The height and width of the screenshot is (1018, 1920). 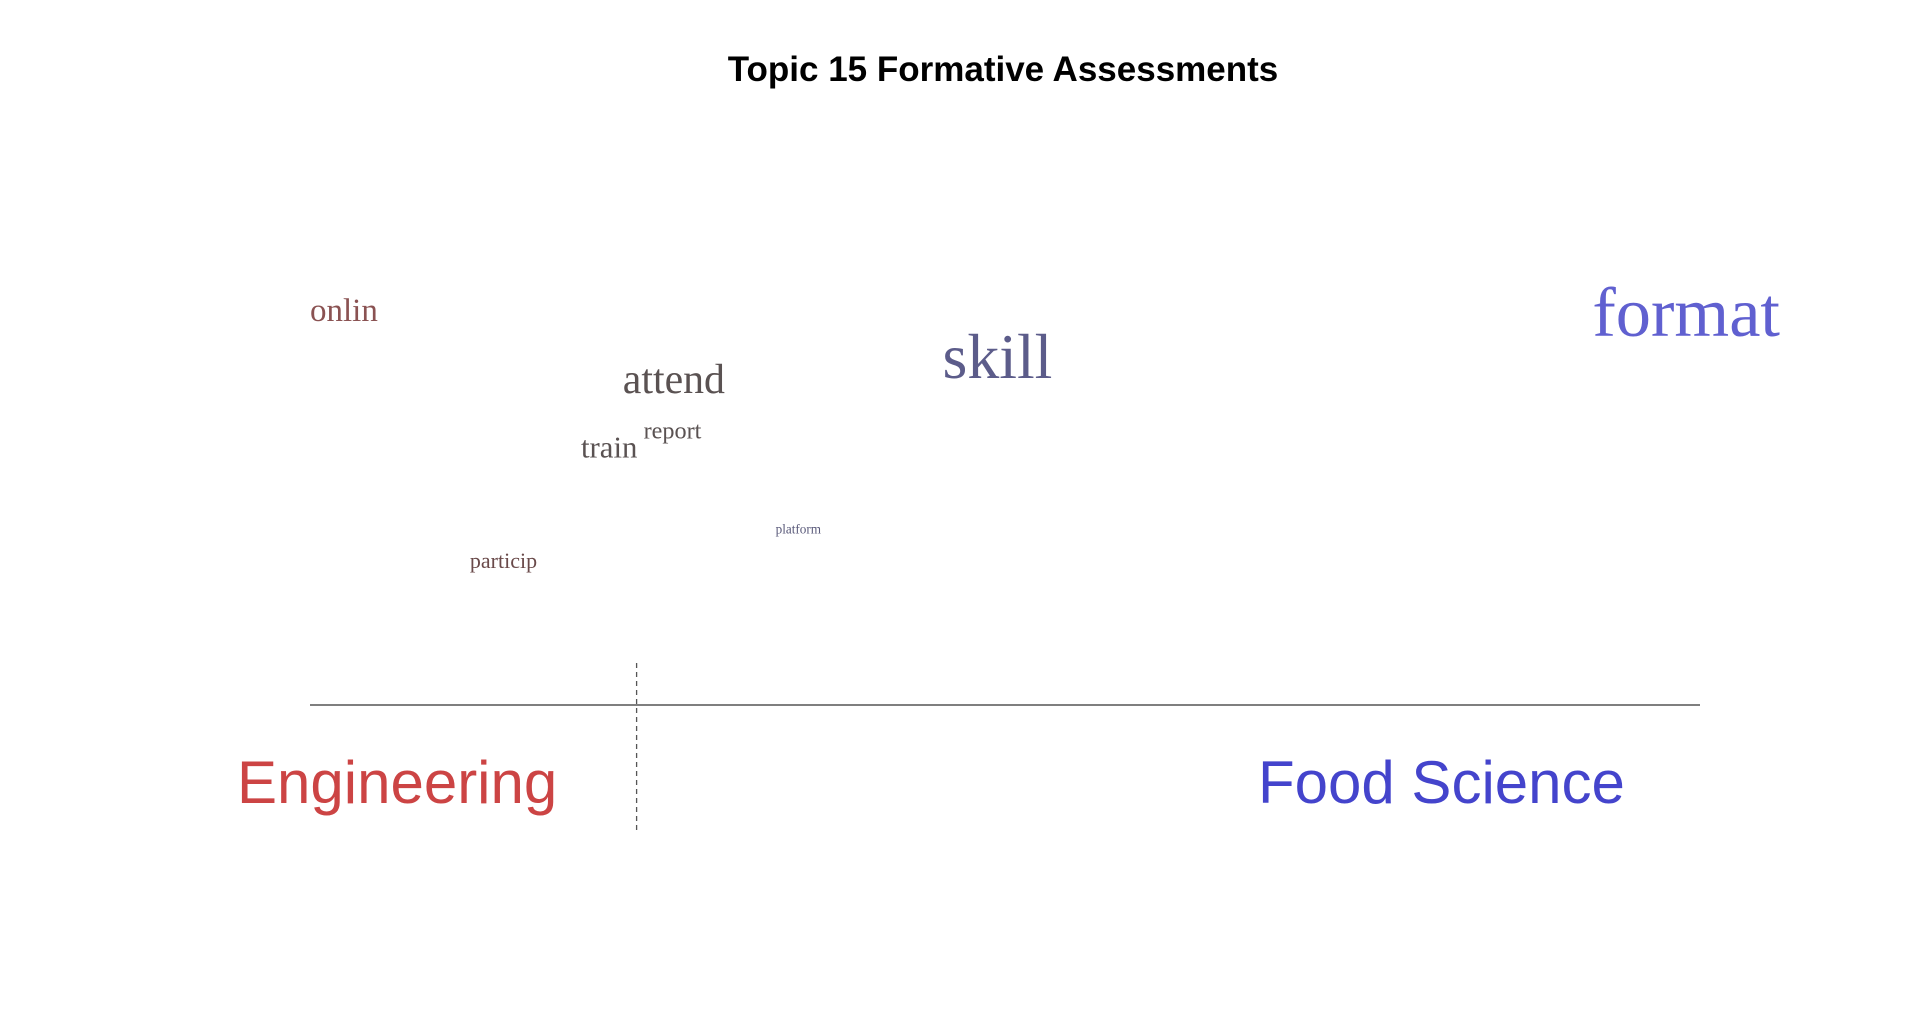 What do you see at coordinates (799, 529) in the screenshot?
I see `word-platform: platform` at bounding box center [799, 529].